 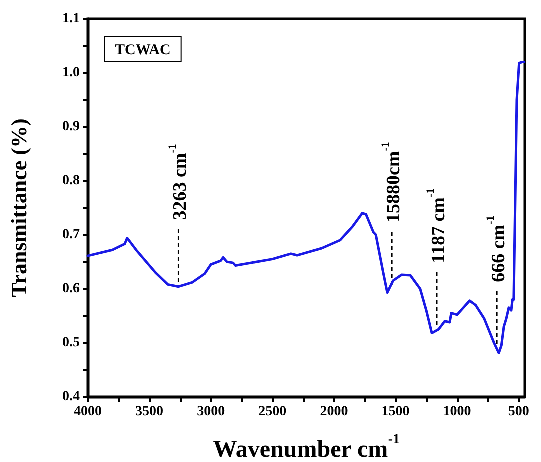 What do you see at coordinates (150, 412) in the screenshot?
I see `x-tick-label: 3500` at bounding box center [150, 412].